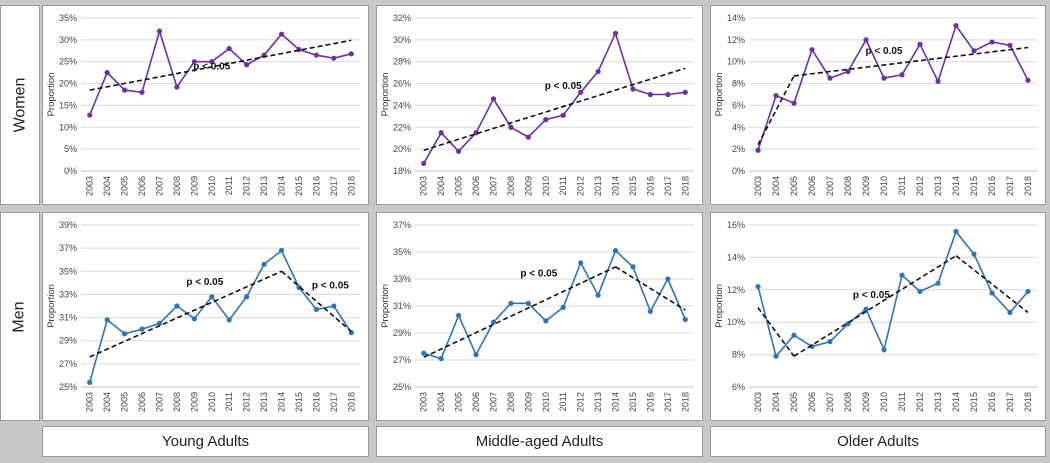 This screenshot has width=1050, height=463. What do you see at coordinates (402, 40) in the screenshot?
I see `y-tick-label: 30%` at bounding box center [402, 40].